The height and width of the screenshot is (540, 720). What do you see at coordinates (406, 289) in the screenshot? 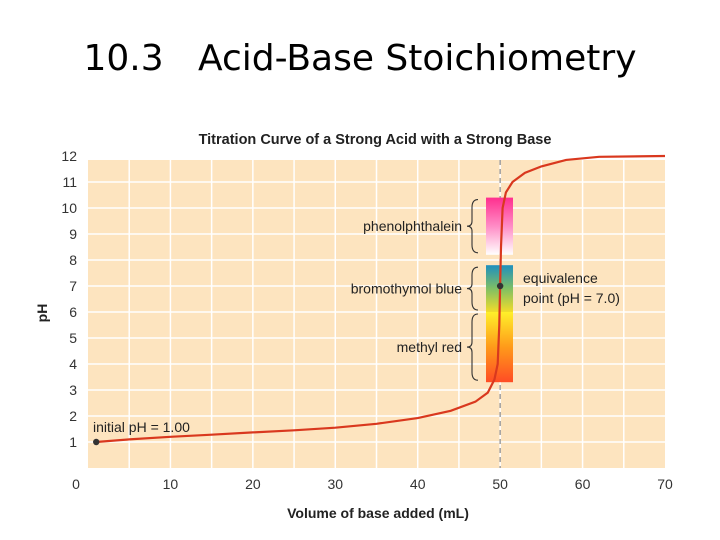
I see `indicator-label: bromothymol blue` at bounding box center [406, 289].